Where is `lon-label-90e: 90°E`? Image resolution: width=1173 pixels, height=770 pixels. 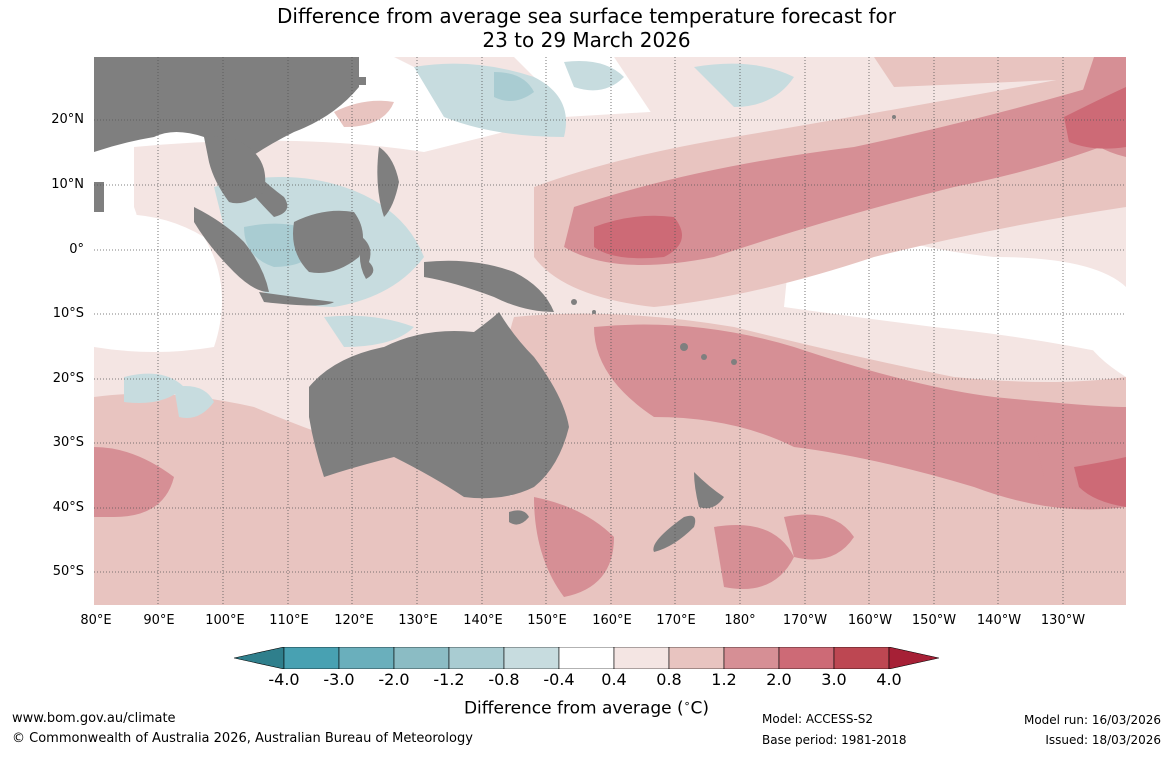 lon-label-90e: 90°E is located at coordinates (159, 620).